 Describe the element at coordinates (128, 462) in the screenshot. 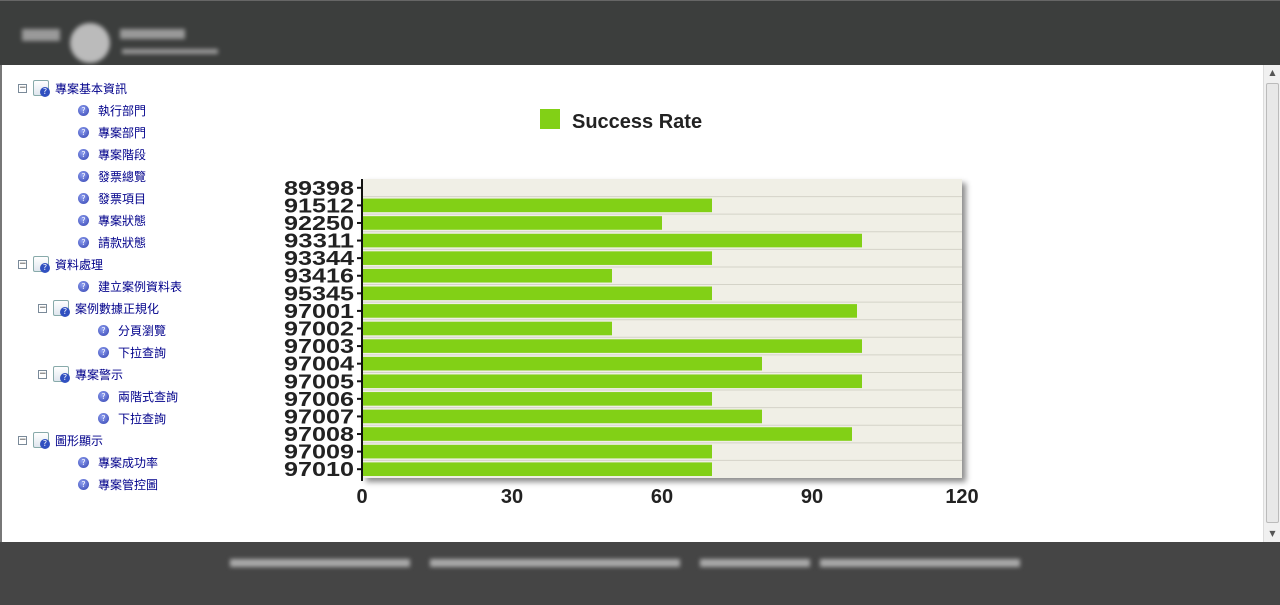

I see `tree-item-label: 專案成功率` at that location.